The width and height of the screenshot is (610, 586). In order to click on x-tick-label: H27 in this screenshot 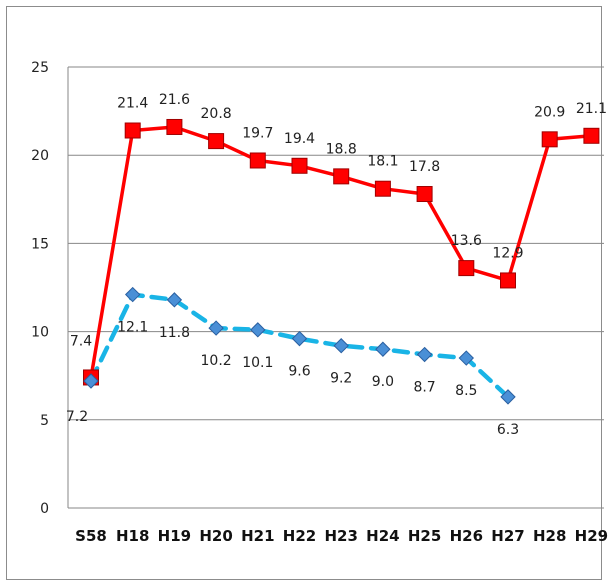, I will do `click(507, 536)`.